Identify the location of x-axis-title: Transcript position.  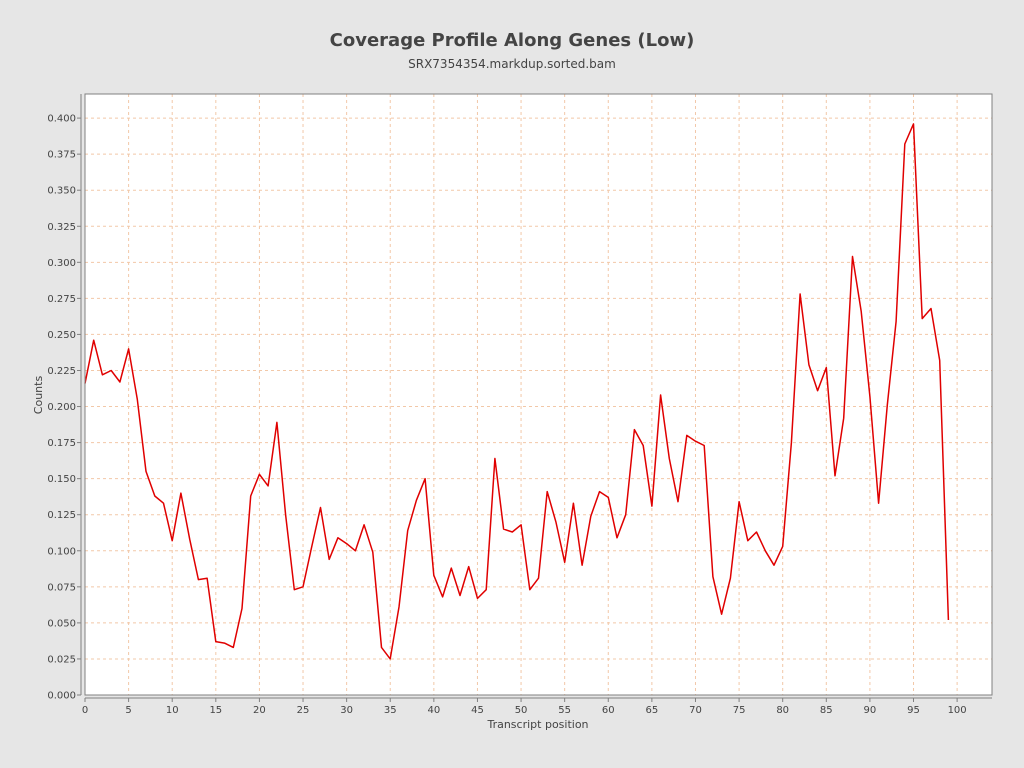
(537, 724).